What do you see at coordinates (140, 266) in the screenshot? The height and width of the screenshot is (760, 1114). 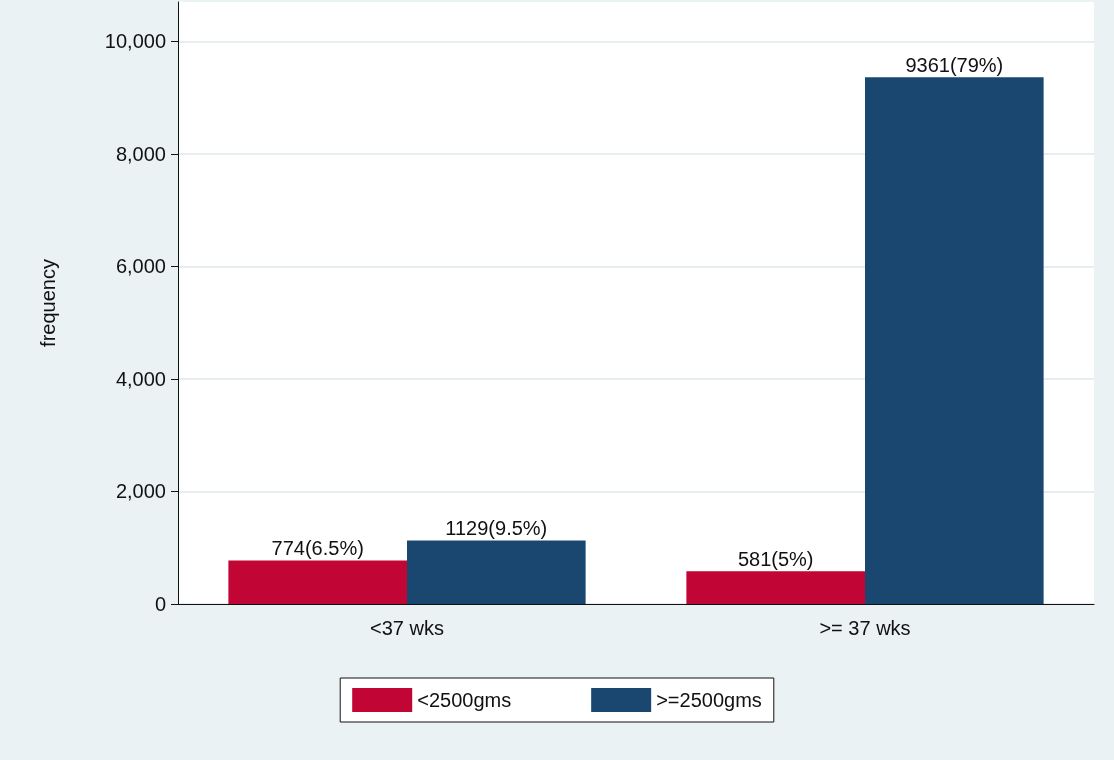 I see `y-tick-label: 6,000` at bounding box center [140, 266].